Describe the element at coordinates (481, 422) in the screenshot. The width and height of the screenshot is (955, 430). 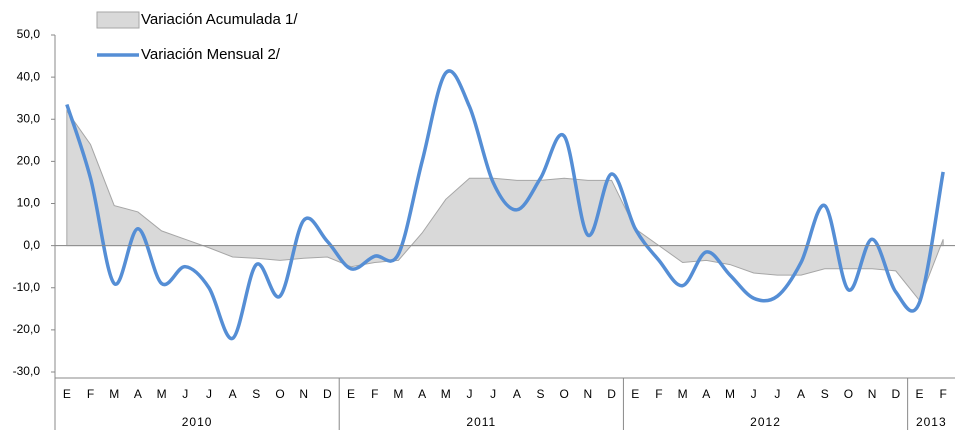
I see `x-group-label: 2011` at that location.